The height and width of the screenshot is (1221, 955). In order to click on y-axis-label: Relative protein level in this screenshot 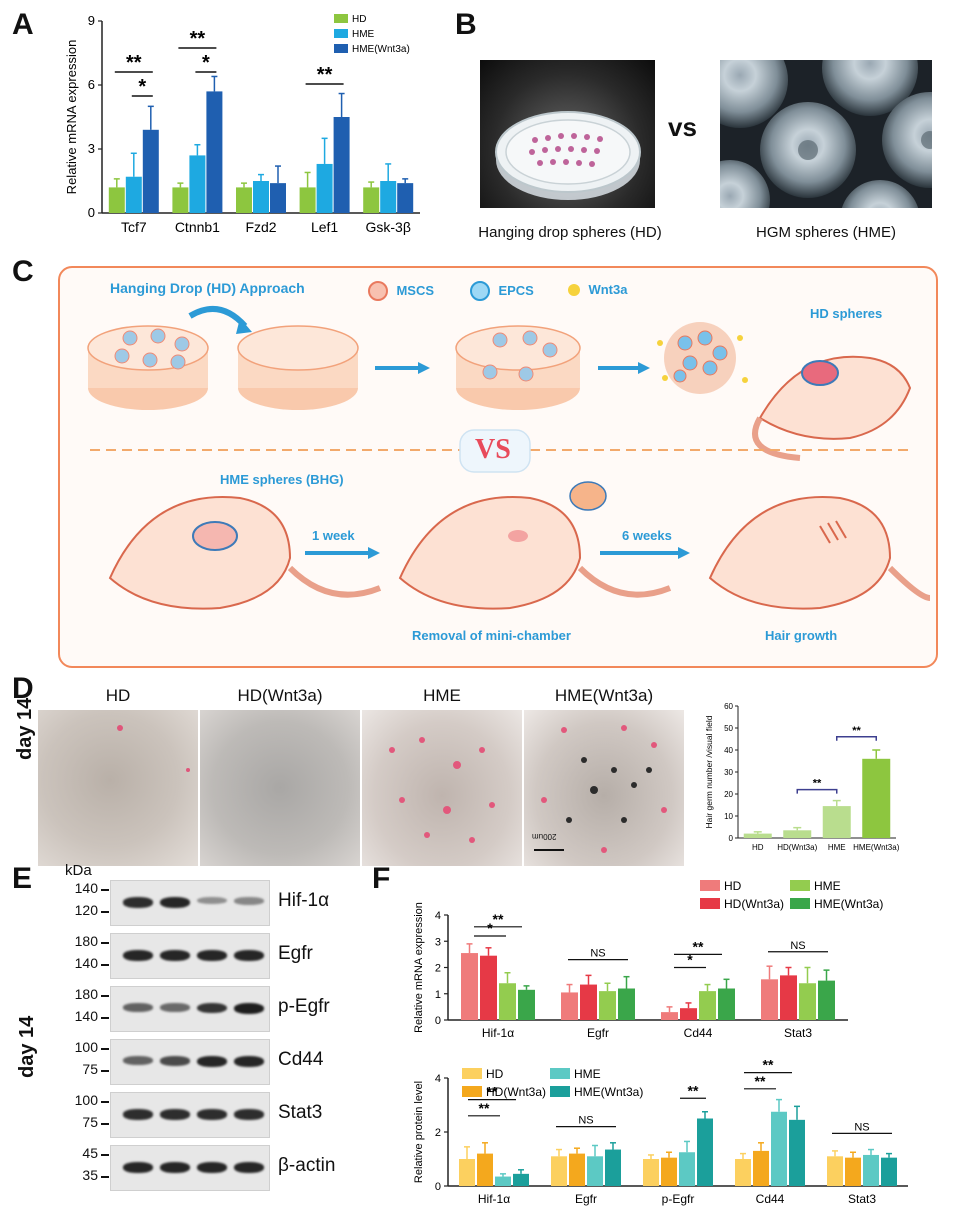, I will do `click(419, 1132)`.